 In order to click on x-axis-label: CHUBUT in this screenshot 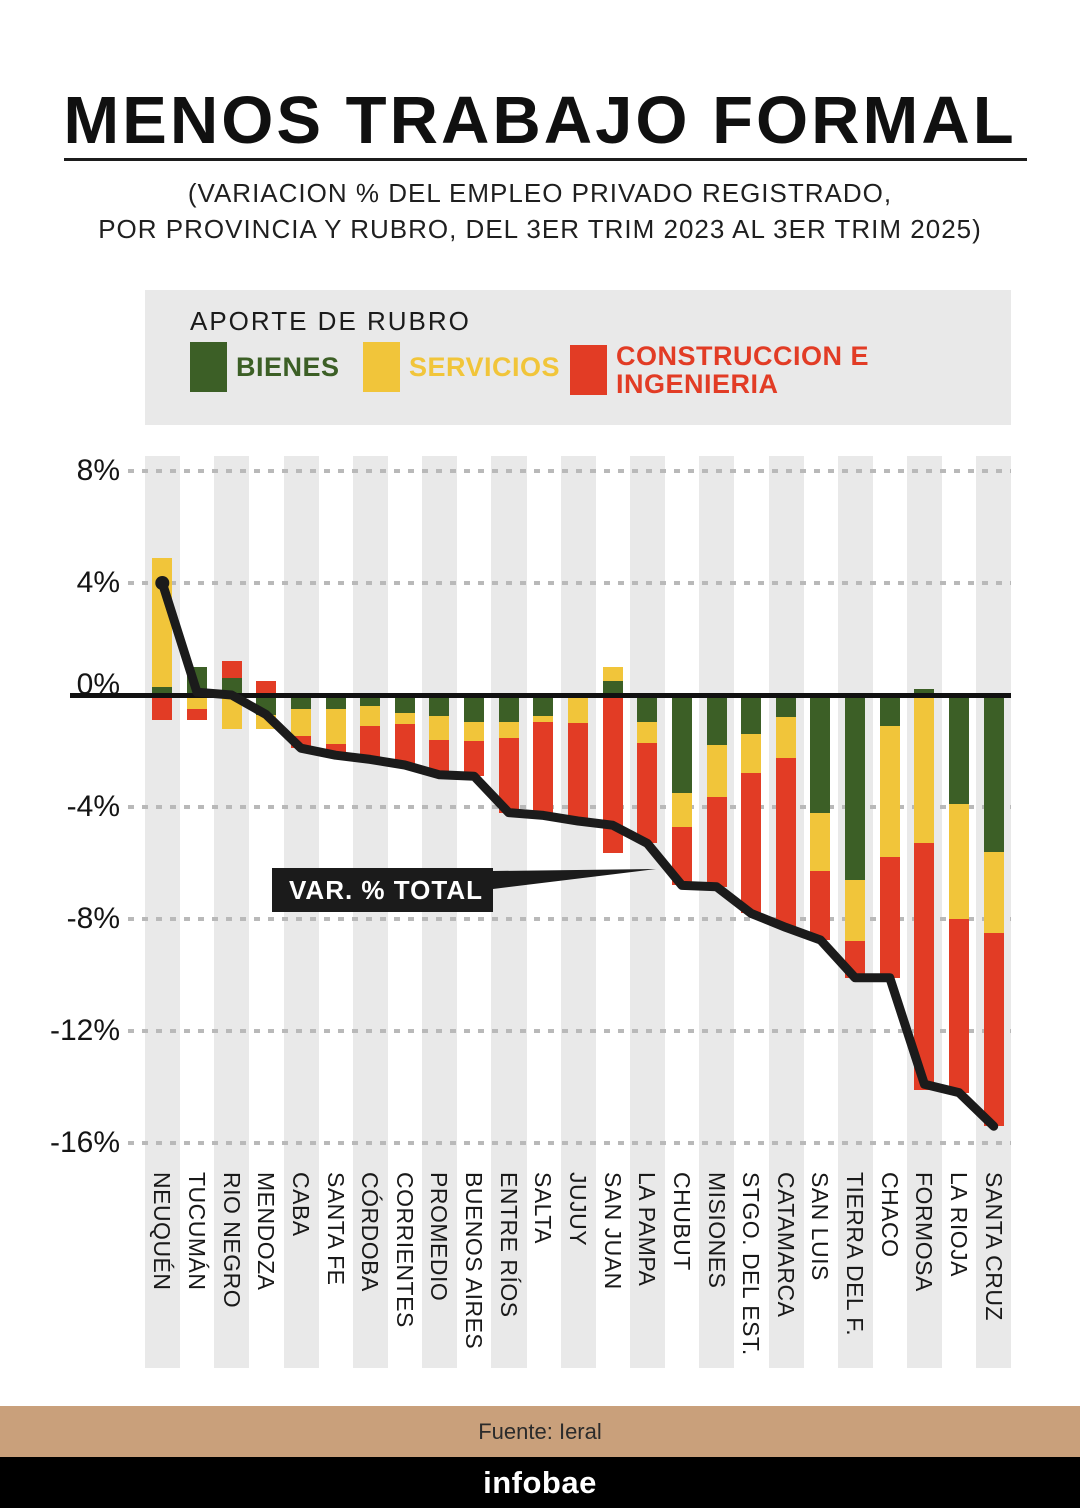, I will do `click(681, 1221)`.